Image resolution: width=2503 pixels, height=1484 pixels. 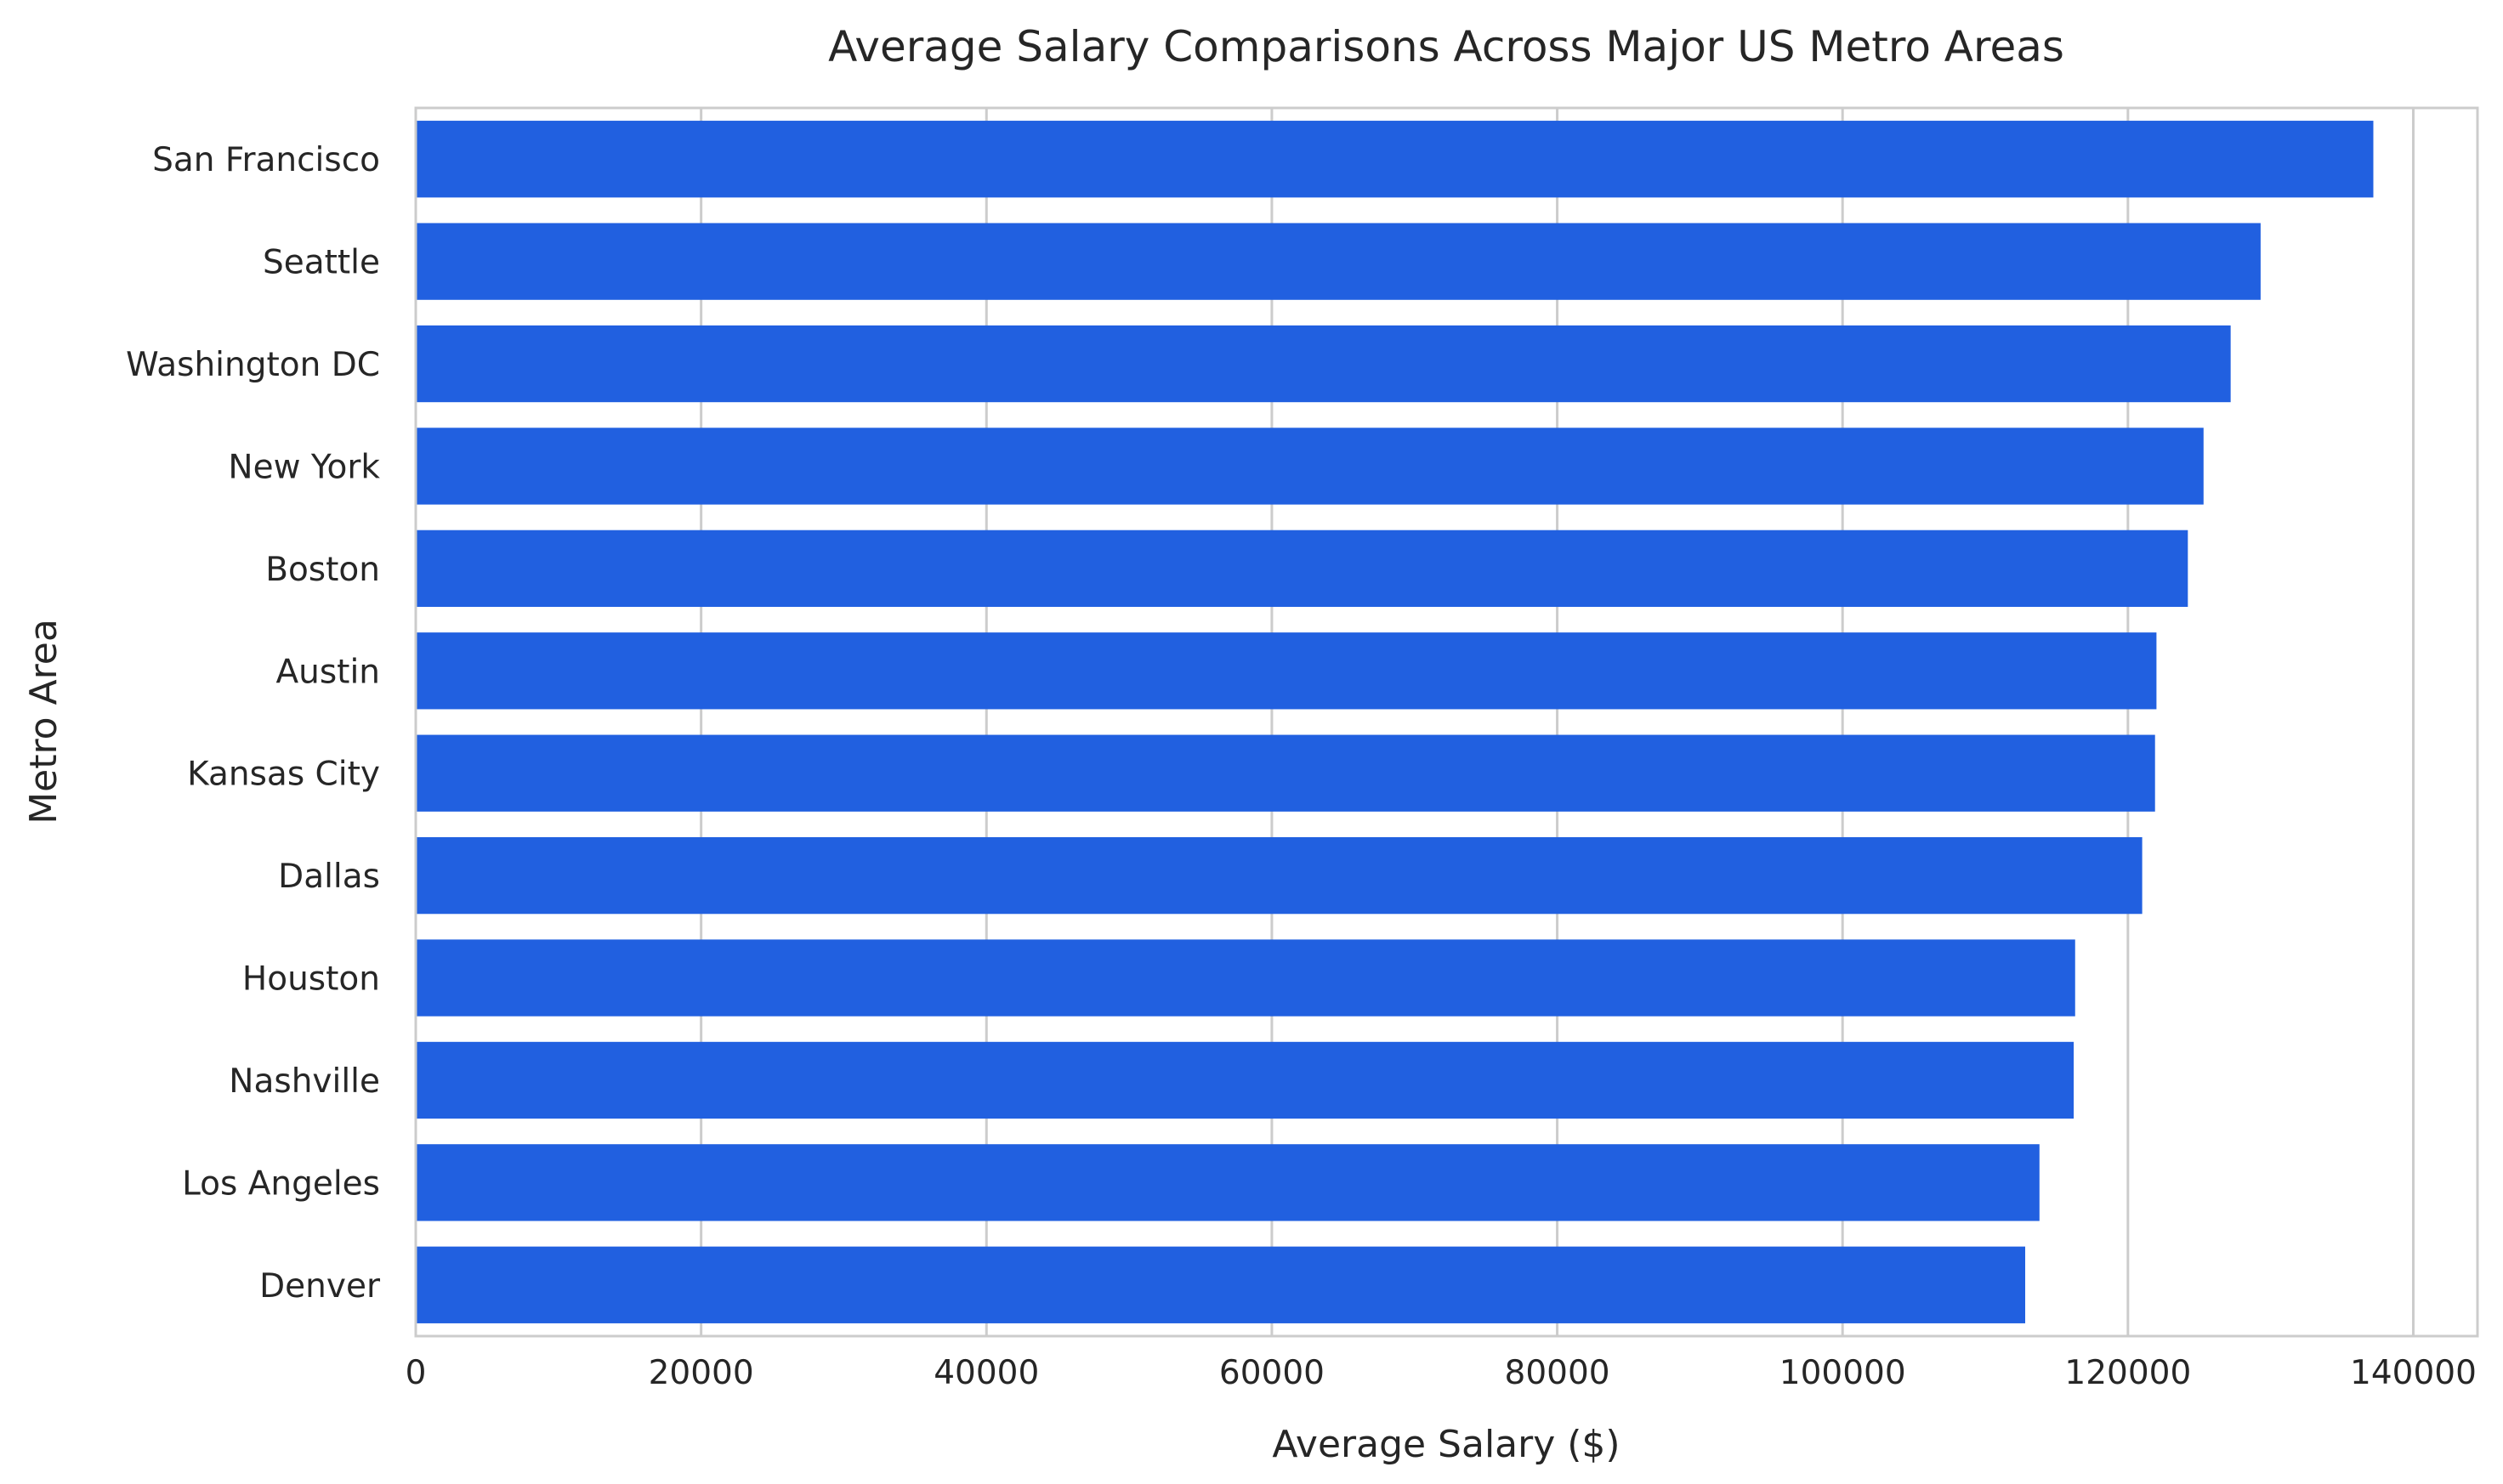 I want to click on y-tick-label: Dallas, so click(x=329, y=877).